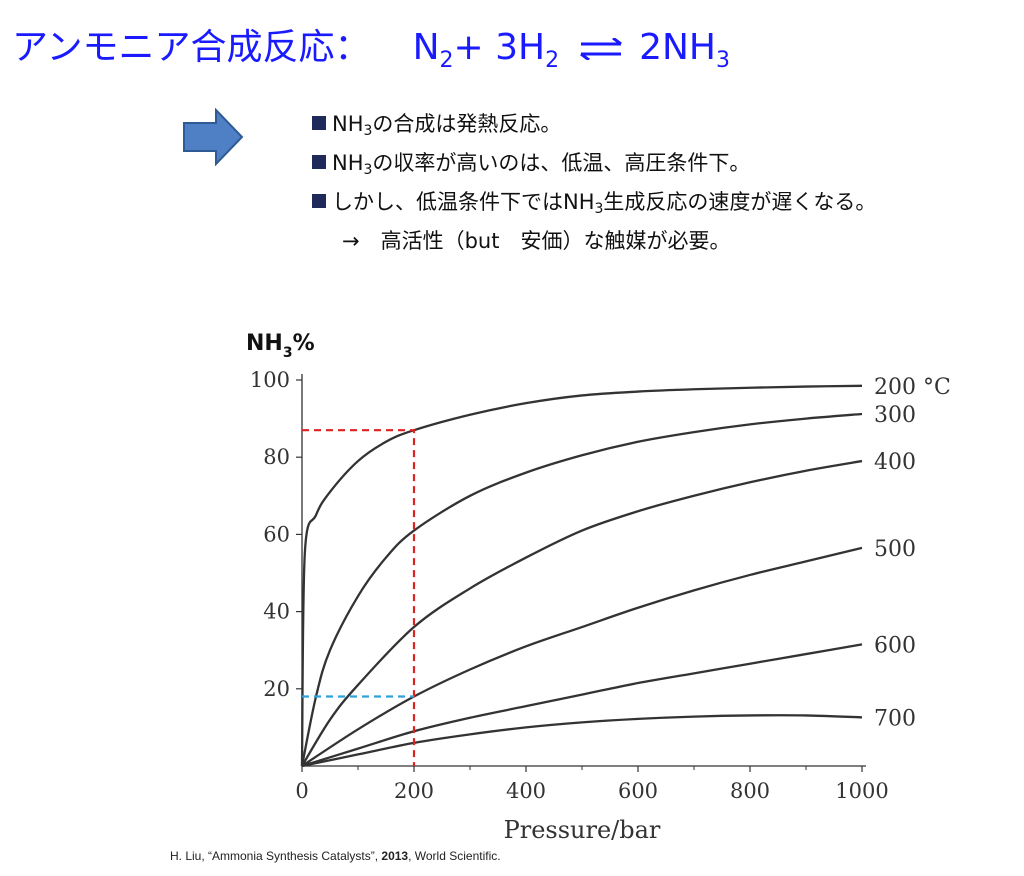  What do you see at coordinates (526, 791) in the screenshot?
I see `x-tick-label: 400` at bounding box center [526, 791].